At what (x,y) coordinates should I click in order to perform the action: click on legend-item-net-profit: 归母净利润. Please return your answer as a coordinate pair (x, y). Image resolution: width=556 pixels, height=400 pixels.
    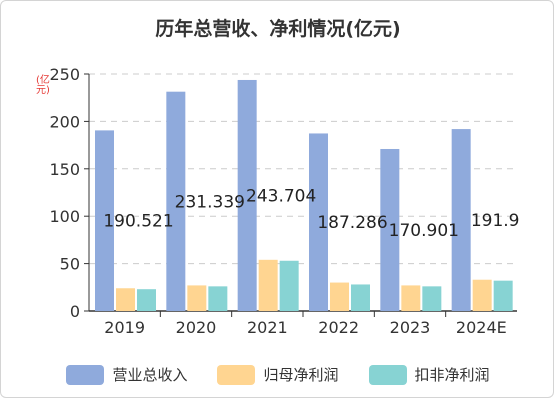
    Looking at the image, I should click on (278, 374).